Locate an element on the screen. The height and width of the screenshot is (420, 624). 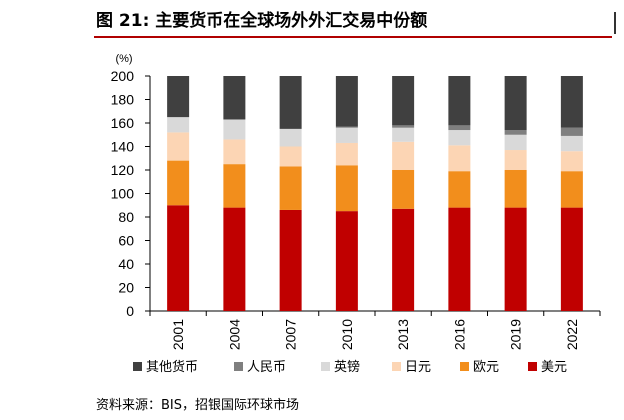
legend-label: 英镑 is located at coordinates (347, 367).